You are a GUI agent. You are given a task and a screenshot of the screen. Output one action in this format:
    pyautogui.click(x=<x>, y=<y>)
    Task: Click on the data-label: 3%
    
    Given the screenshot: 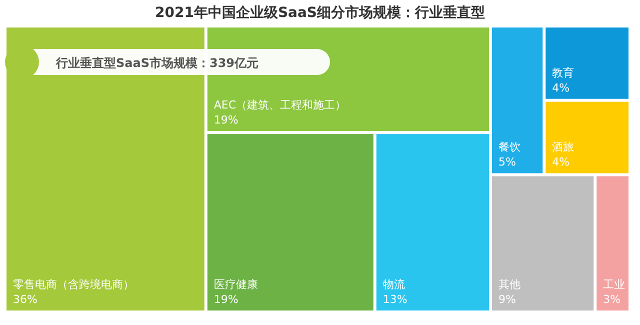 What is the action you would take?
    pyautogui.click(x=612, y=299)
    